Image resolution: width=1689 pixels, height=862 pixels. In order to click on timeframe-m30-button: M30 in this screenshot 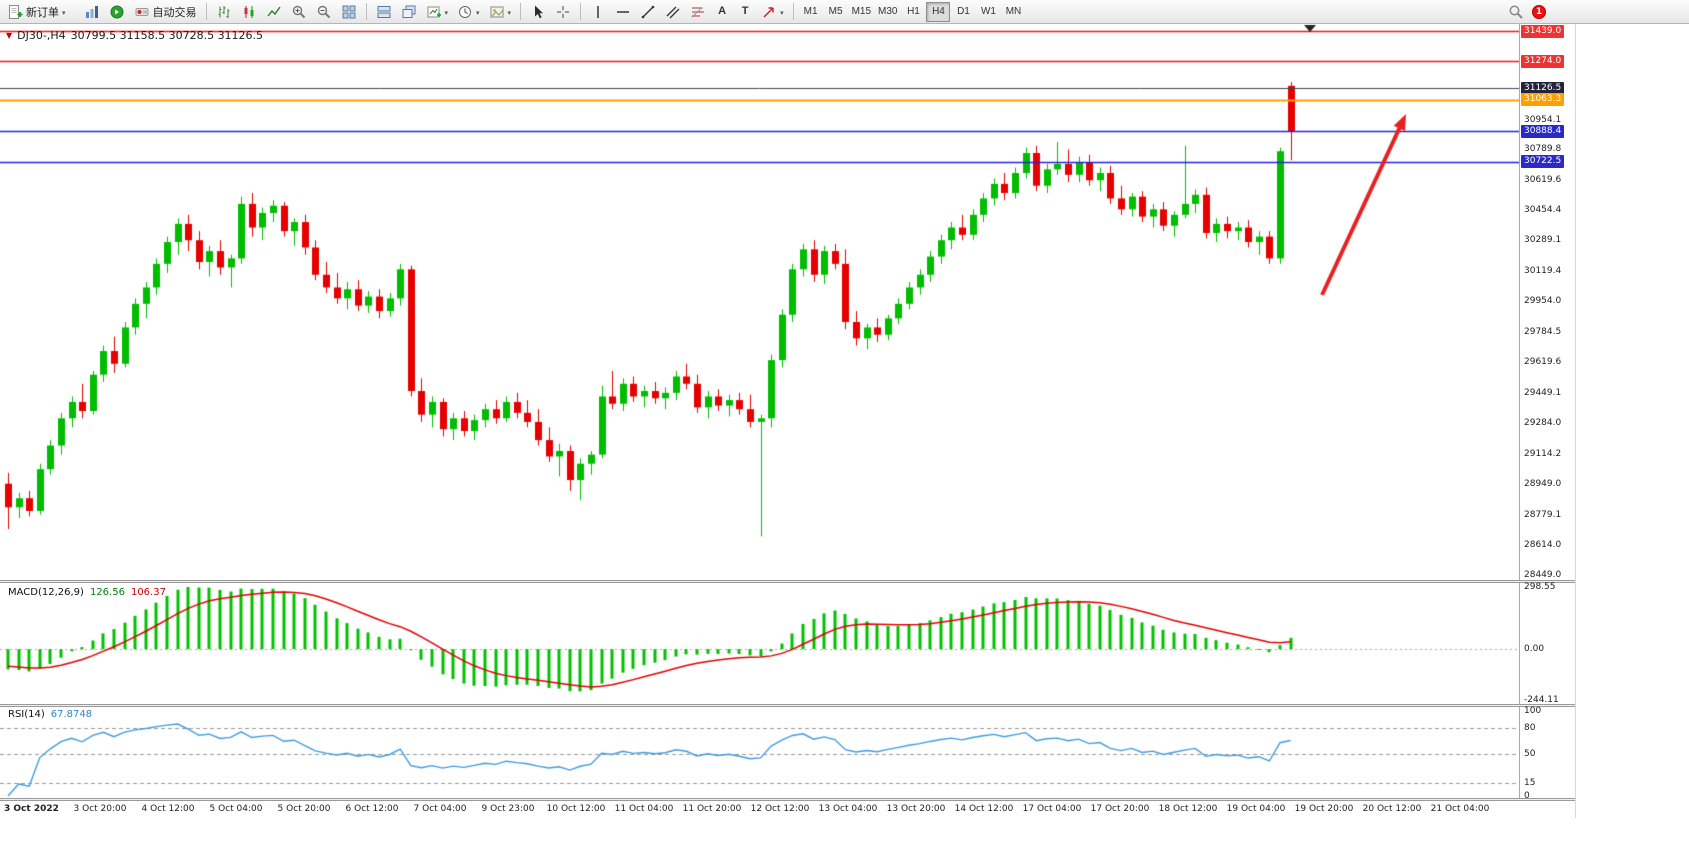, I will do `click(887, 12)`.